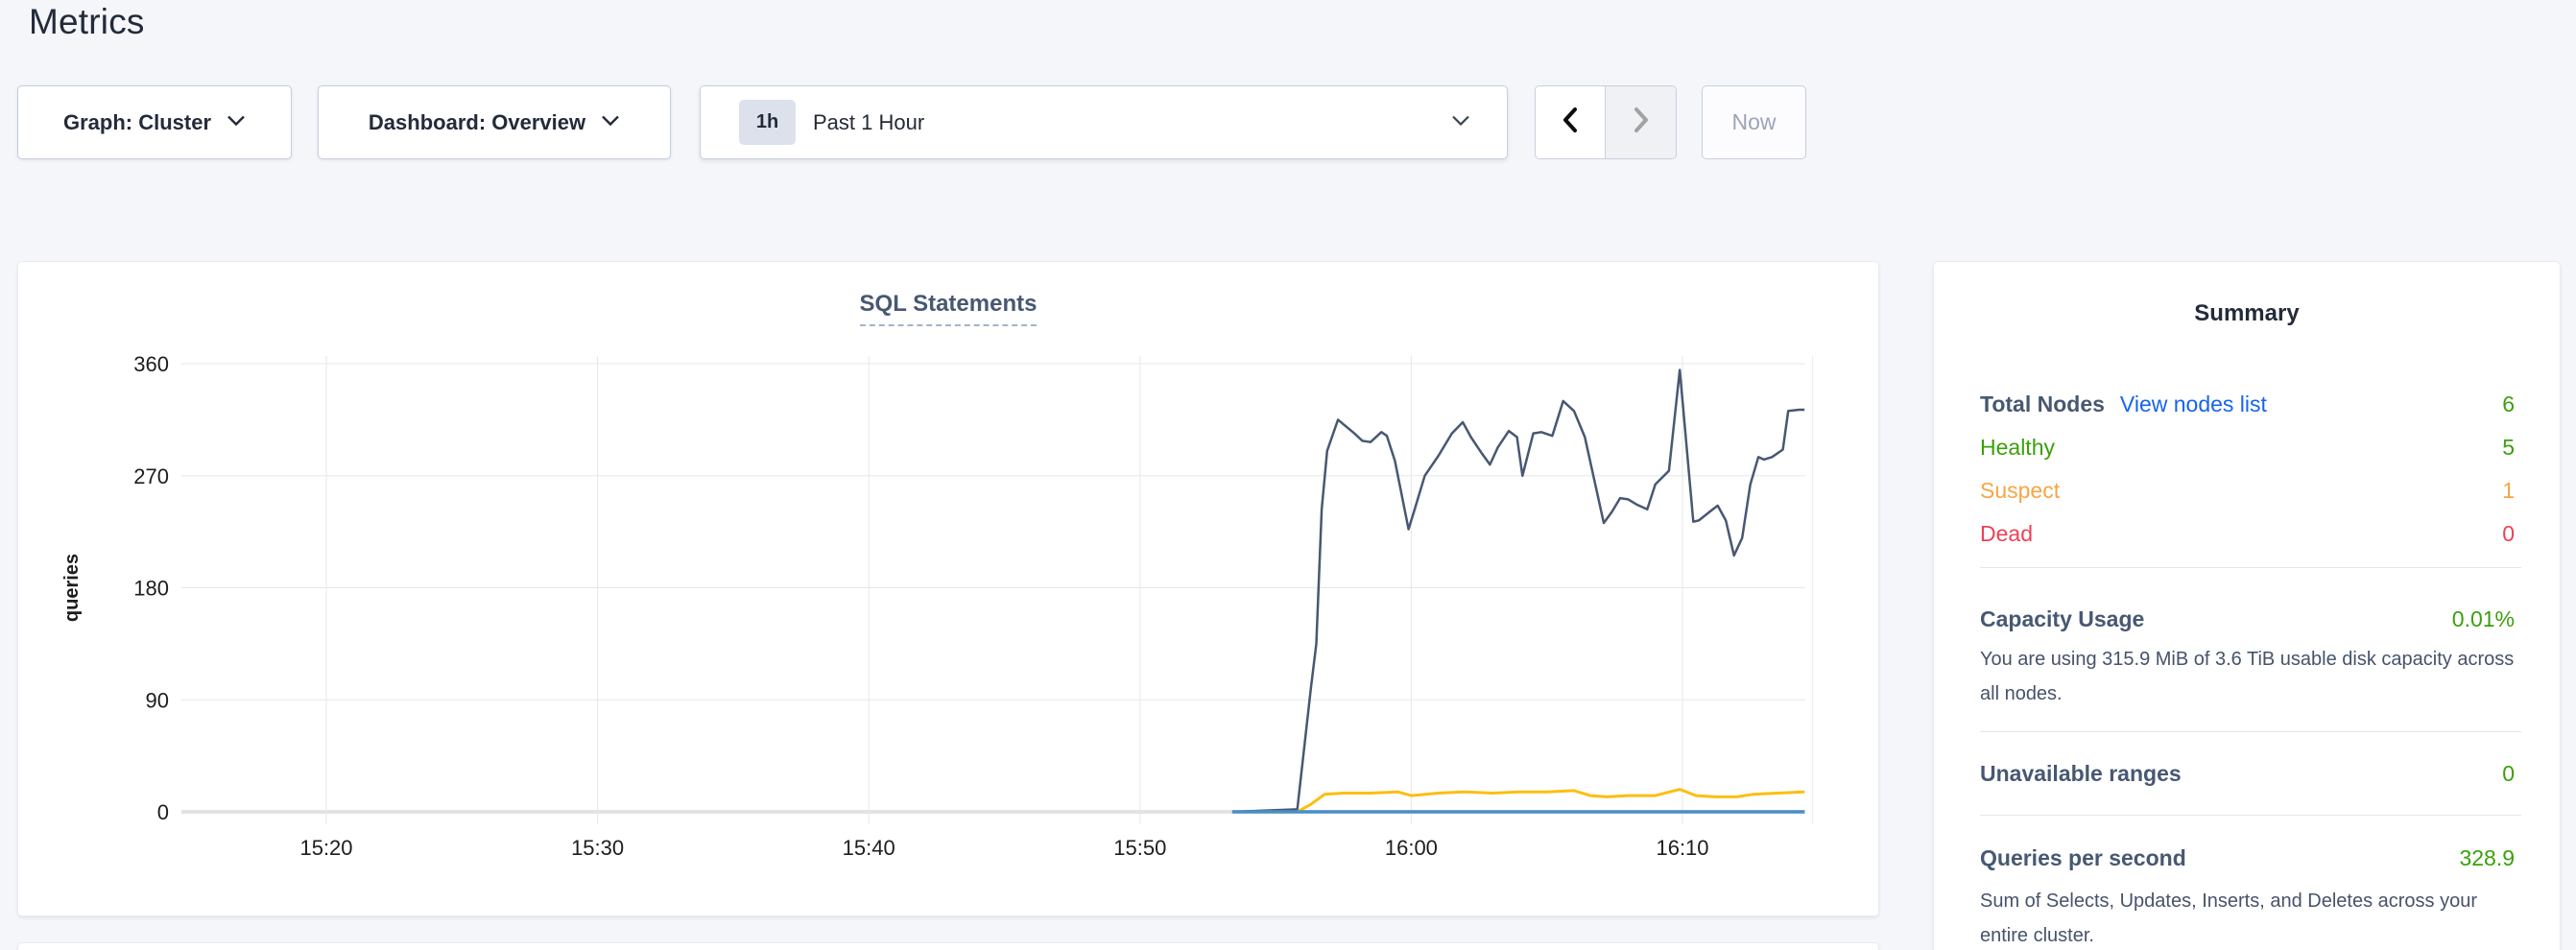 This screenshot has height=950, width=2576. What do you see at coordinates (2247, 313) in the screenshot?
I see `summary-title: Summary` at bounding box center [2247, 313].